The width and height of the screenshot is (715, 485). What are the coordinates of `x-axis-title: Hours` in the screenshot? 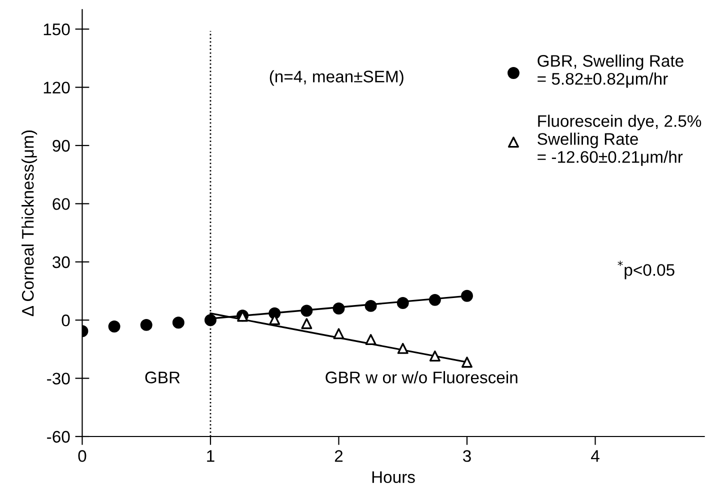 It's located at (393, 477).